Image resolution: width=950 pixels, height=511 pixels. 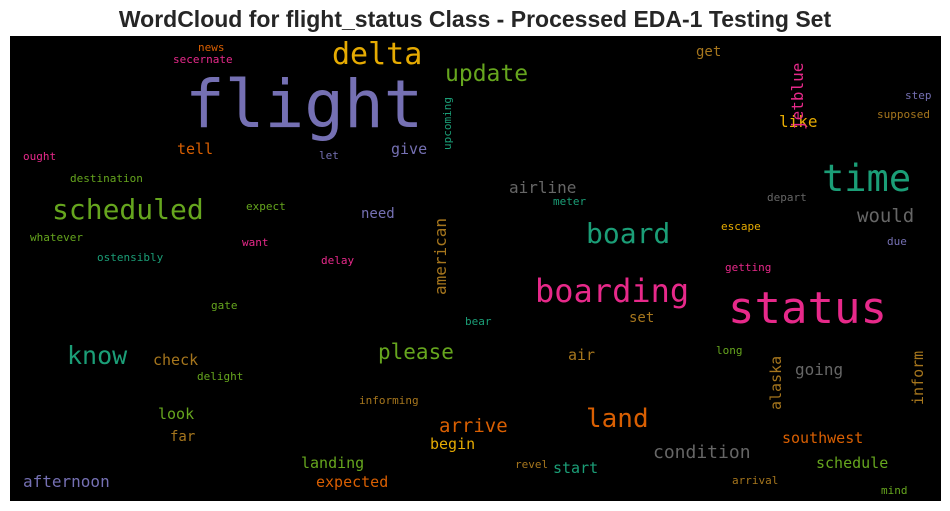 What do you see at coordinates (175, 360) in the screenshot?
I see `word-check: check` at bounding box center [175, 360].